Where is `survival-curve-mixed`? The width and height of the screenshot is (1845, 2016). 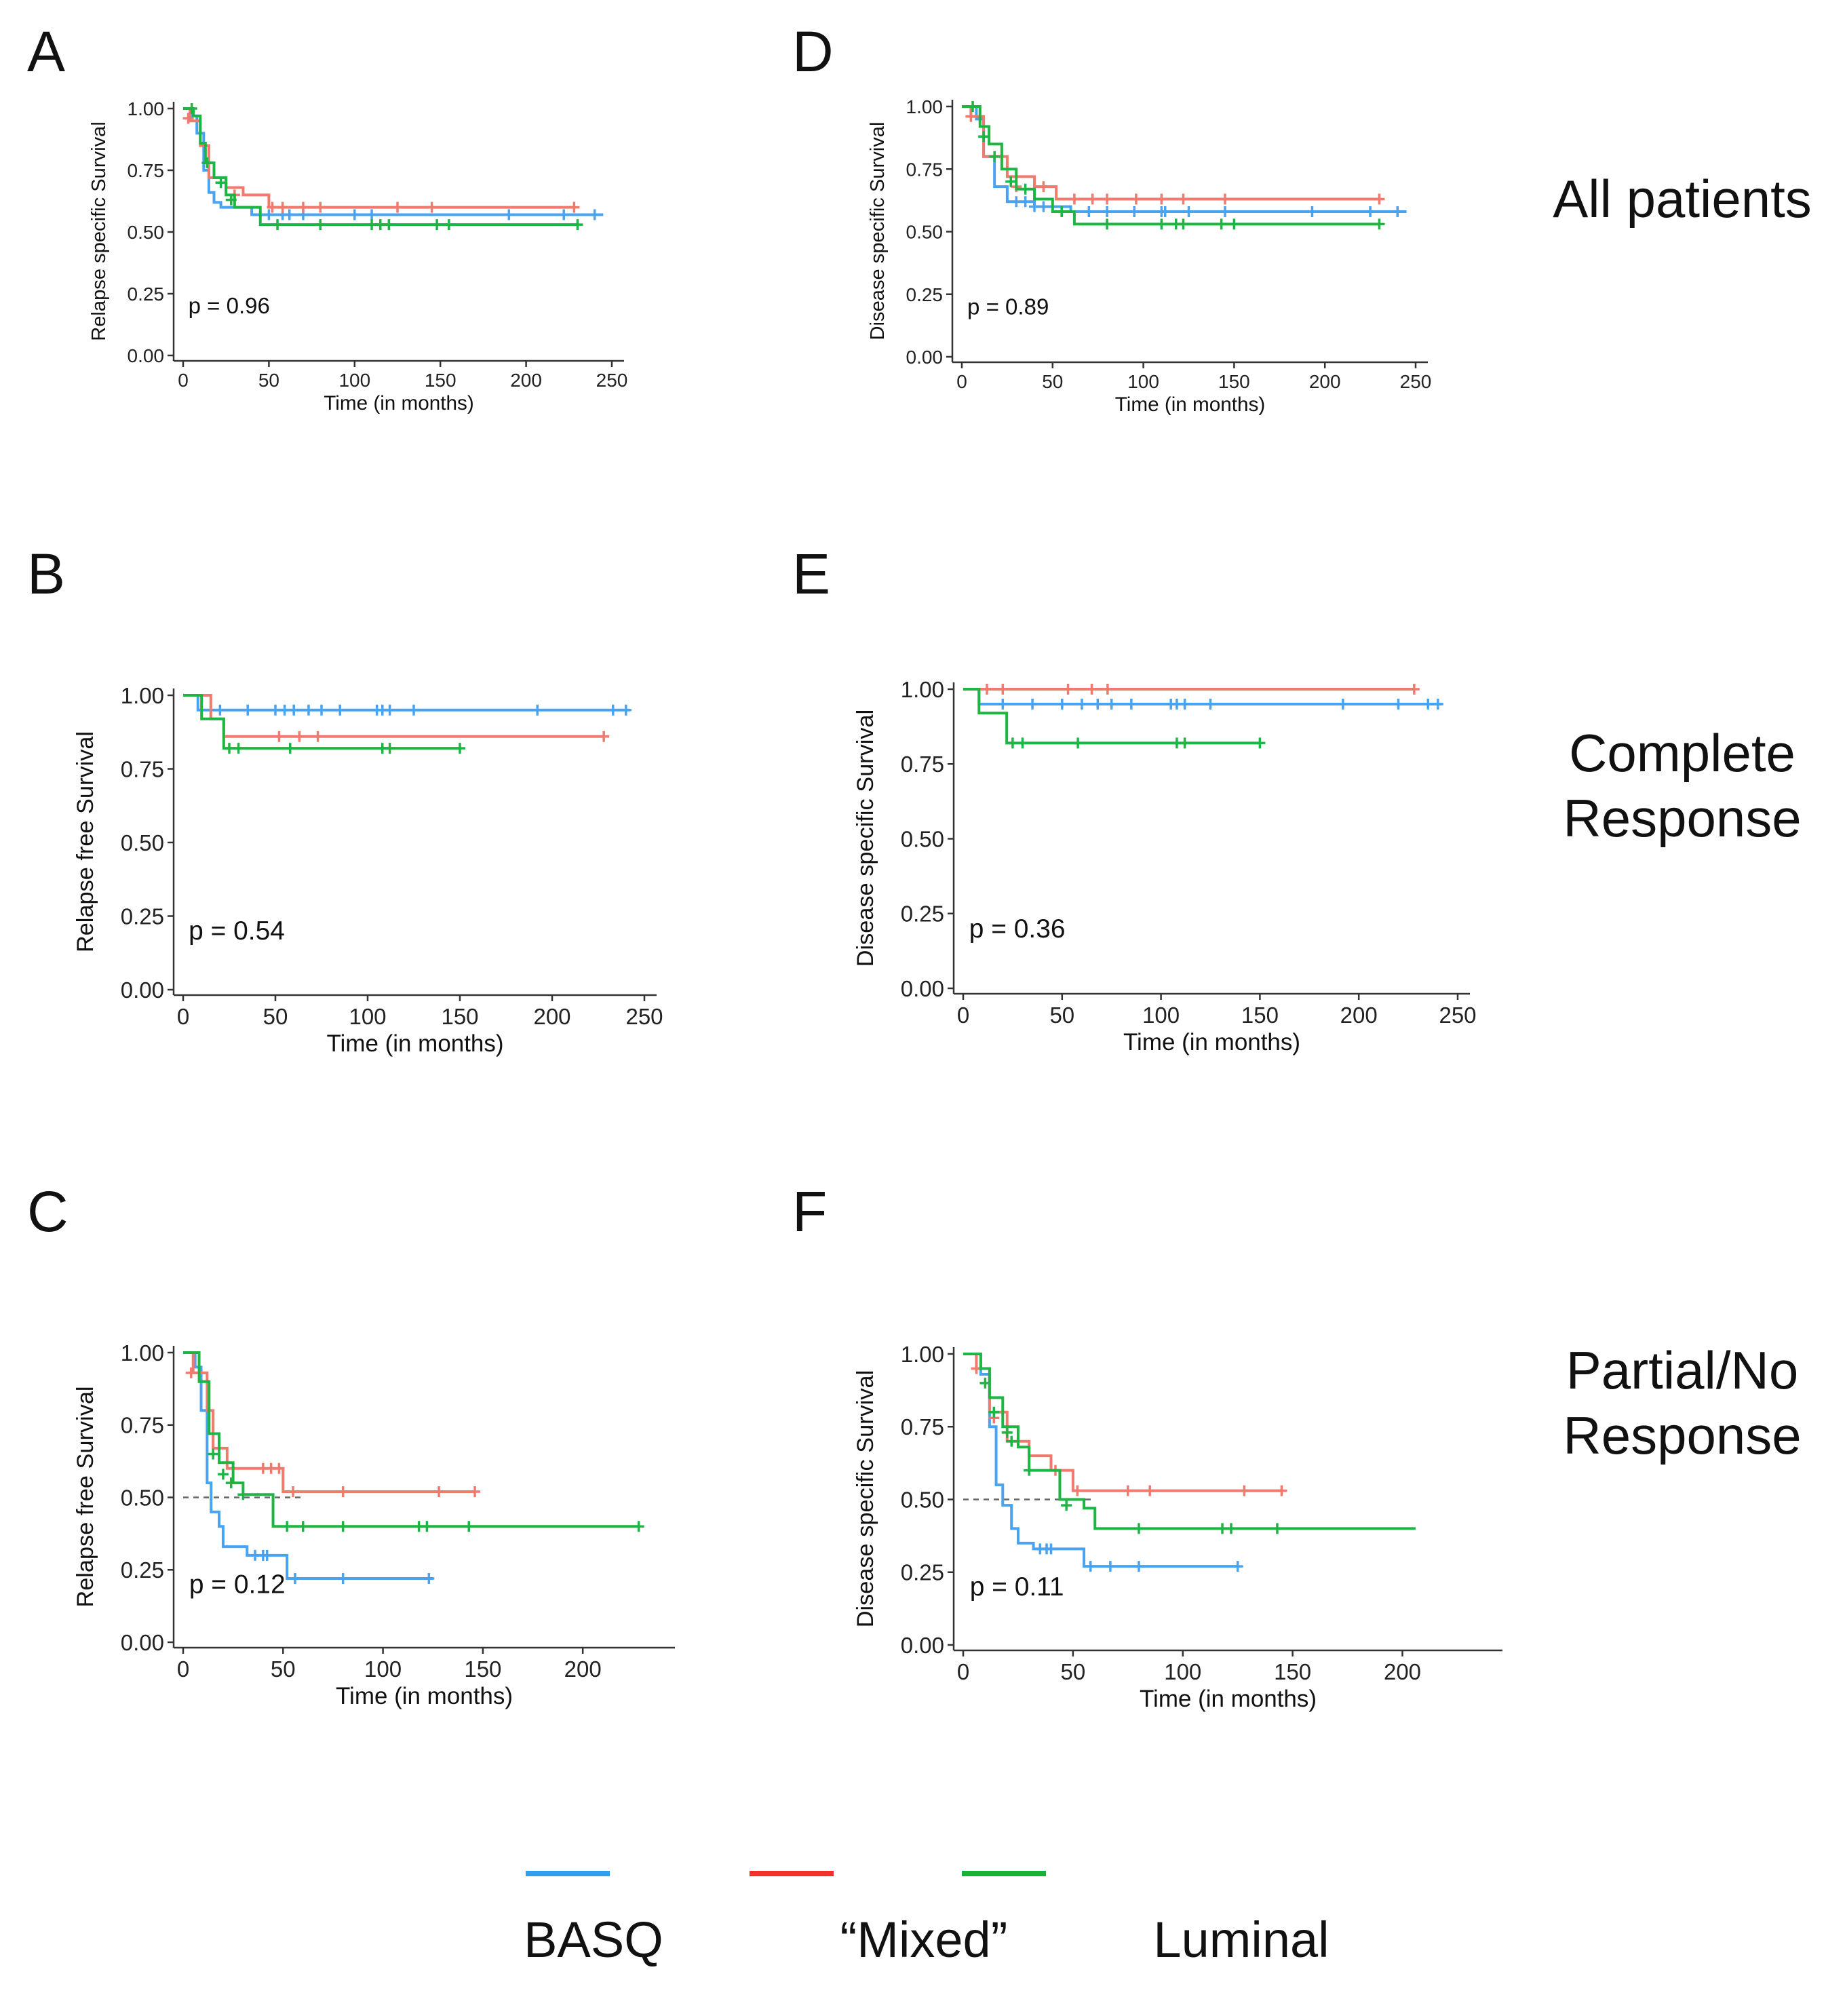 survival-curve-mixed is located at coordinates (329, 1422).